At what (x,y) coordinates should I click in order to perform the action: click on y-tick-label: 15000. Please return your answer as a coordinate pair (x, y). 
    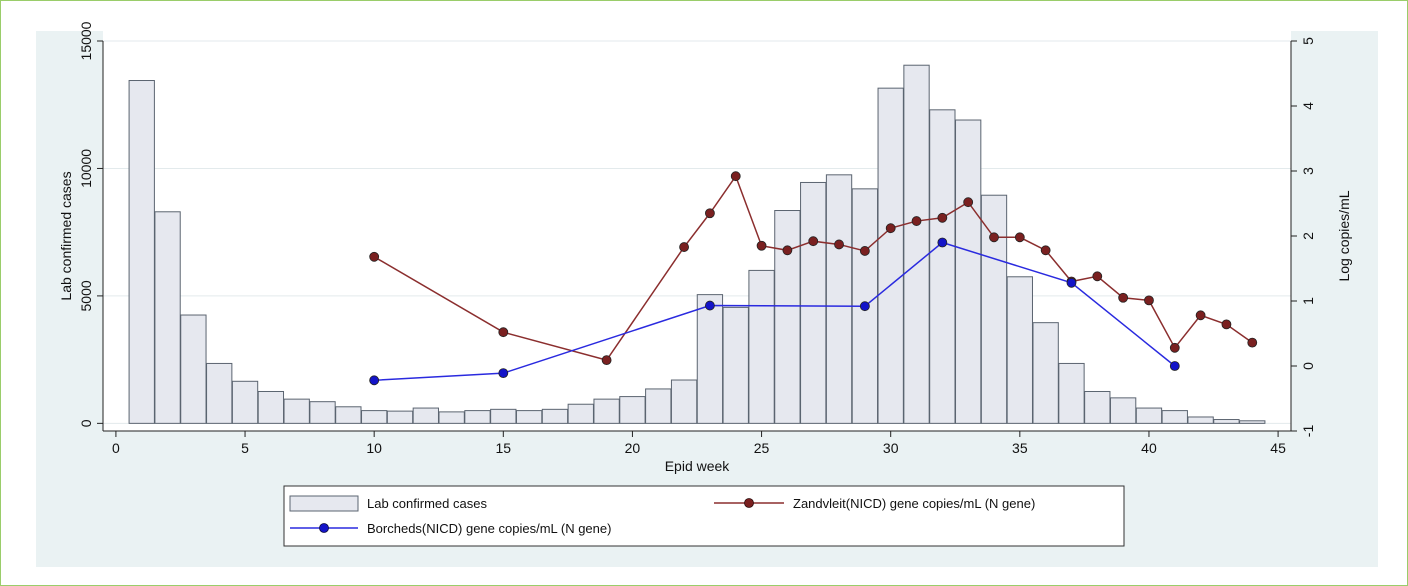
    Looking at the image, I should click on (86, 40).